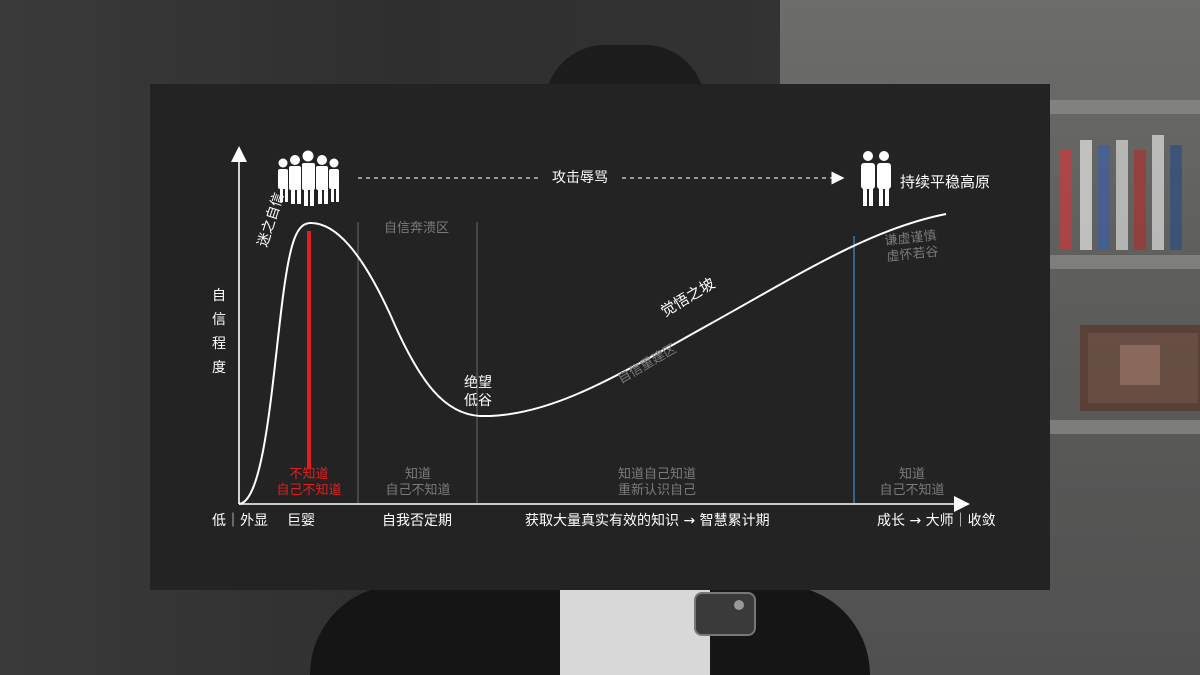 This screenshot has width=1200, height=675. What do you see at coordinates (911, 474) in the screenshot?
I see `plateau-state-line1: 知道` at bounding box center [911, 474].